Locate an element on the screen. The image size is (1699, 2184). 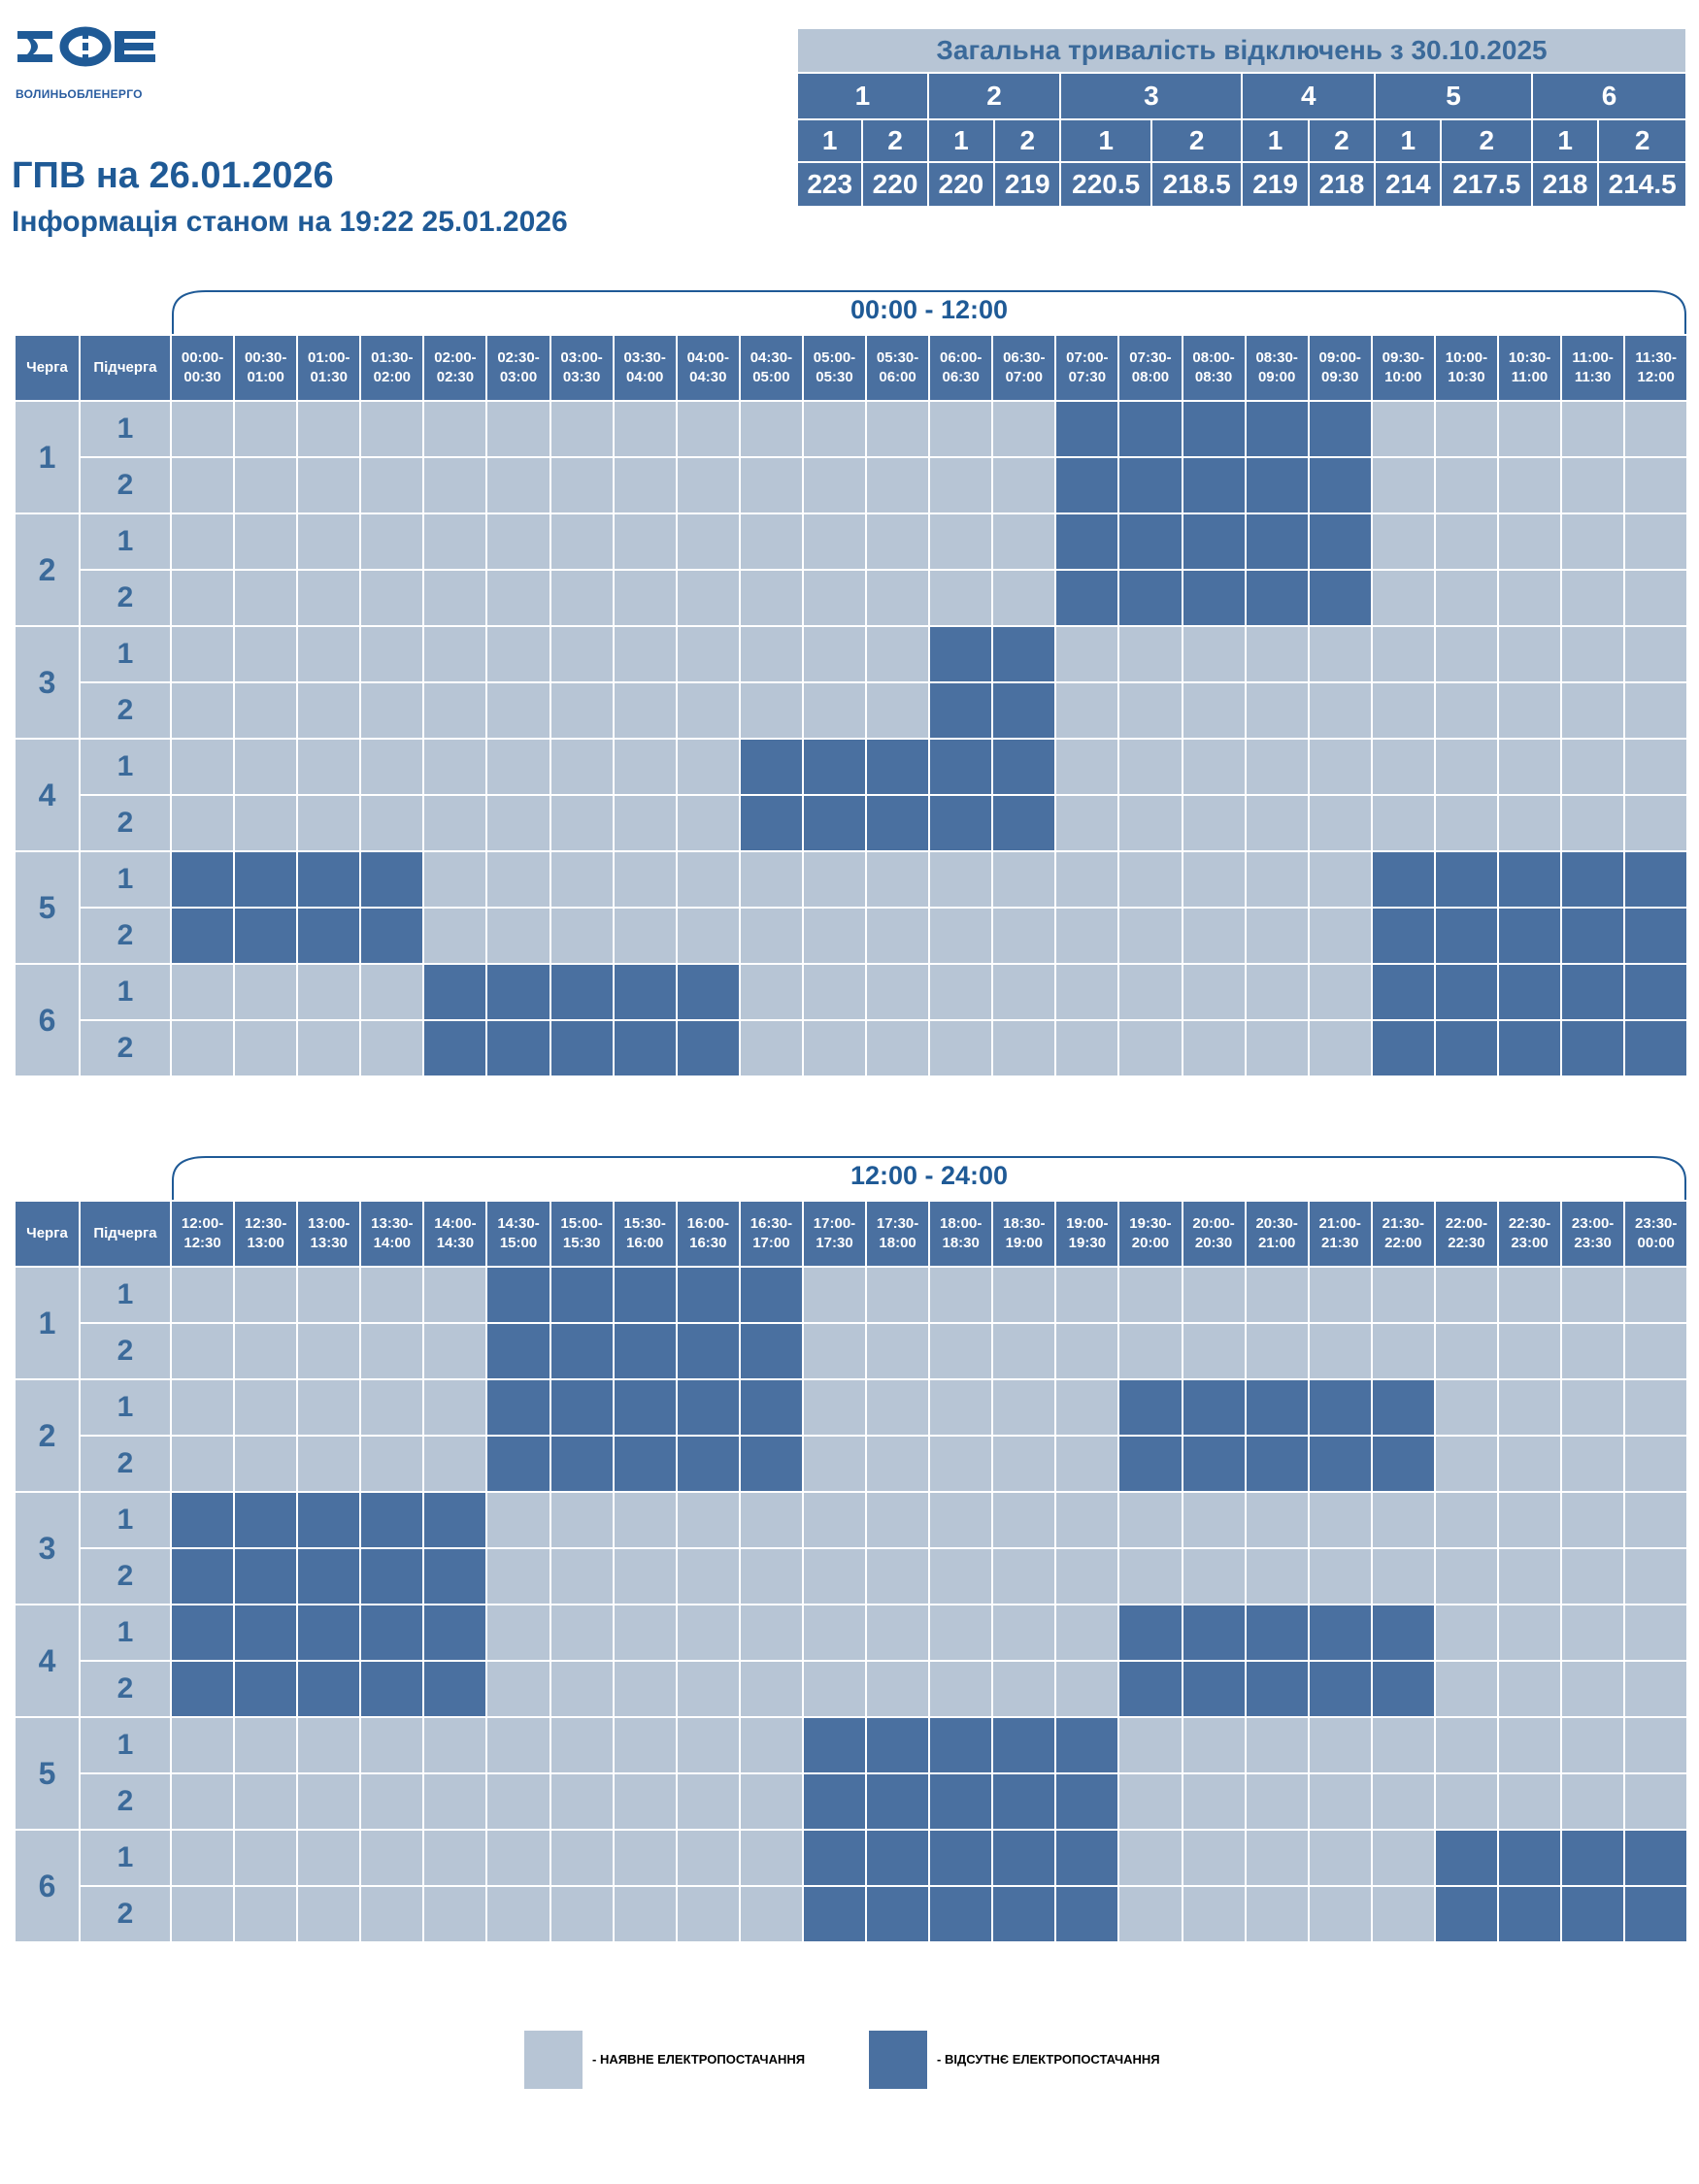
summary-queue: 3 is located at coordinates (1151, 96).